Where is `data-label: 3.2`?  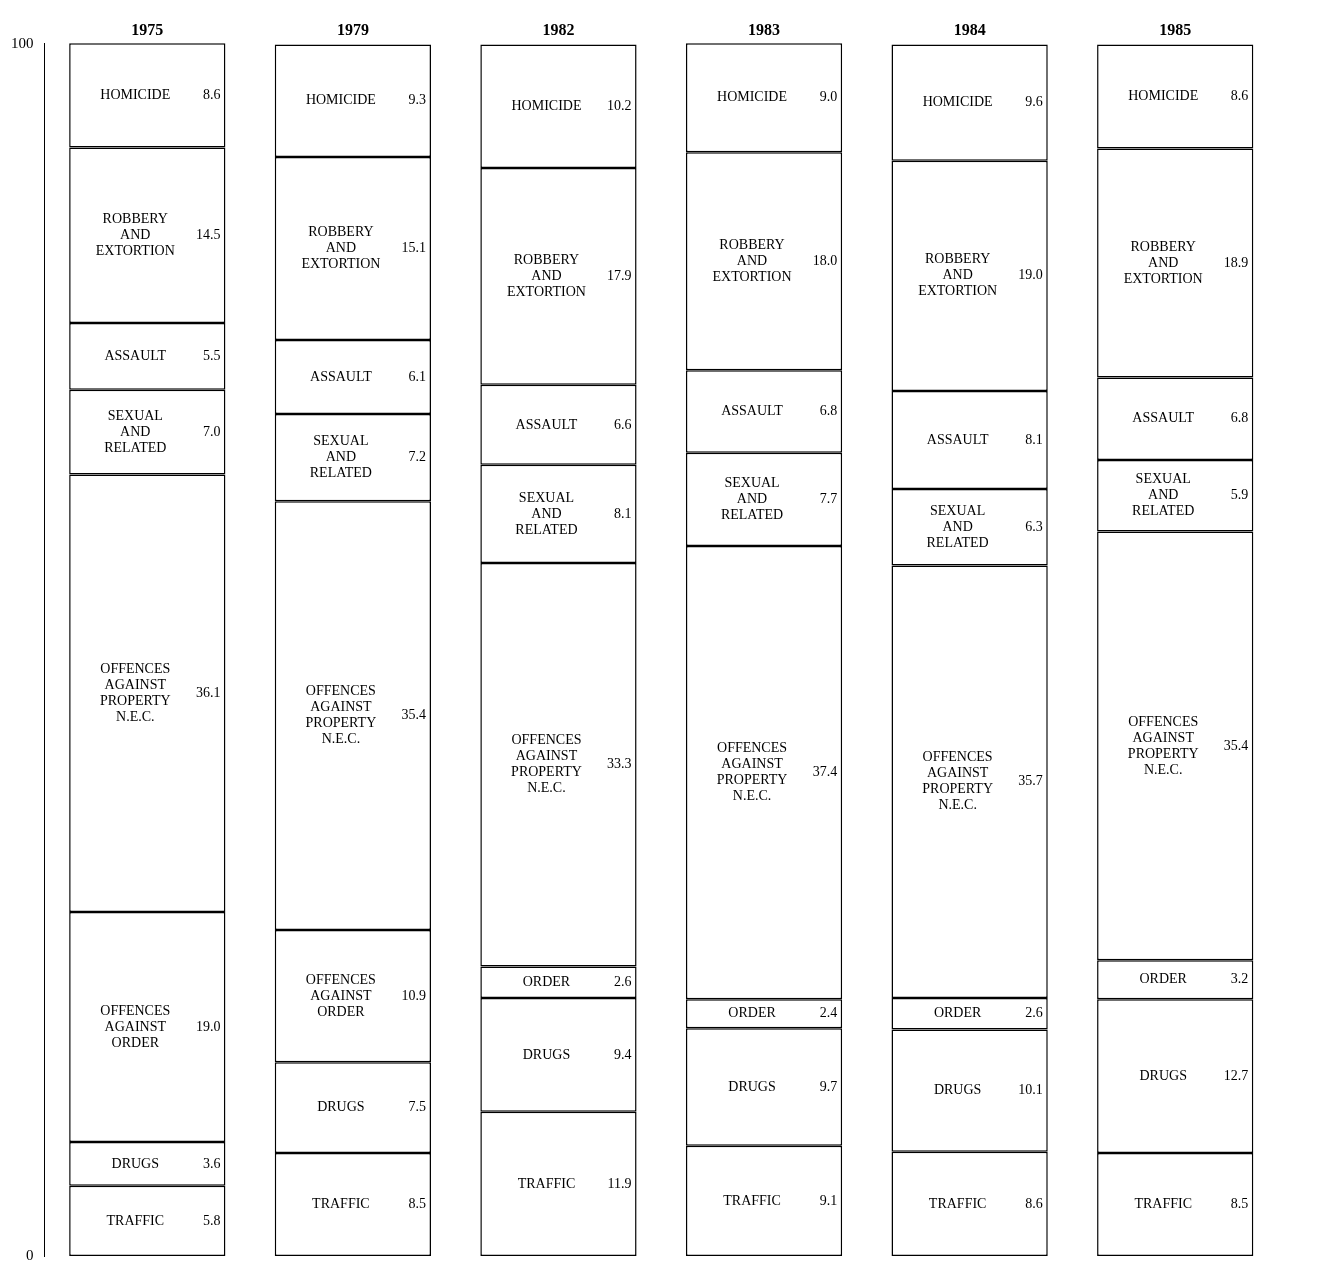 data-label: 3.2 is located at coordinates (1239, 979).